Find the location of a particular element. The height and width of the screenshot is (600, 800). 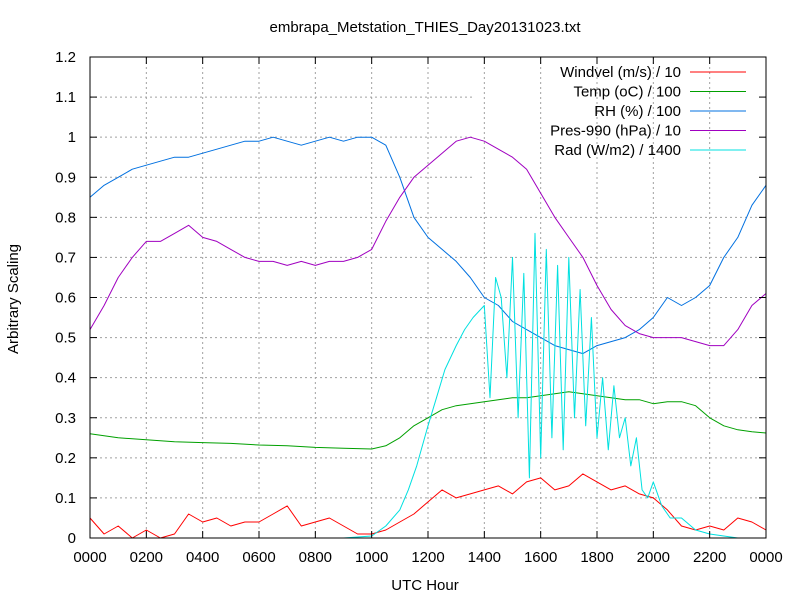

x-tick-label: 0400 is located at coordinates (202, 557).